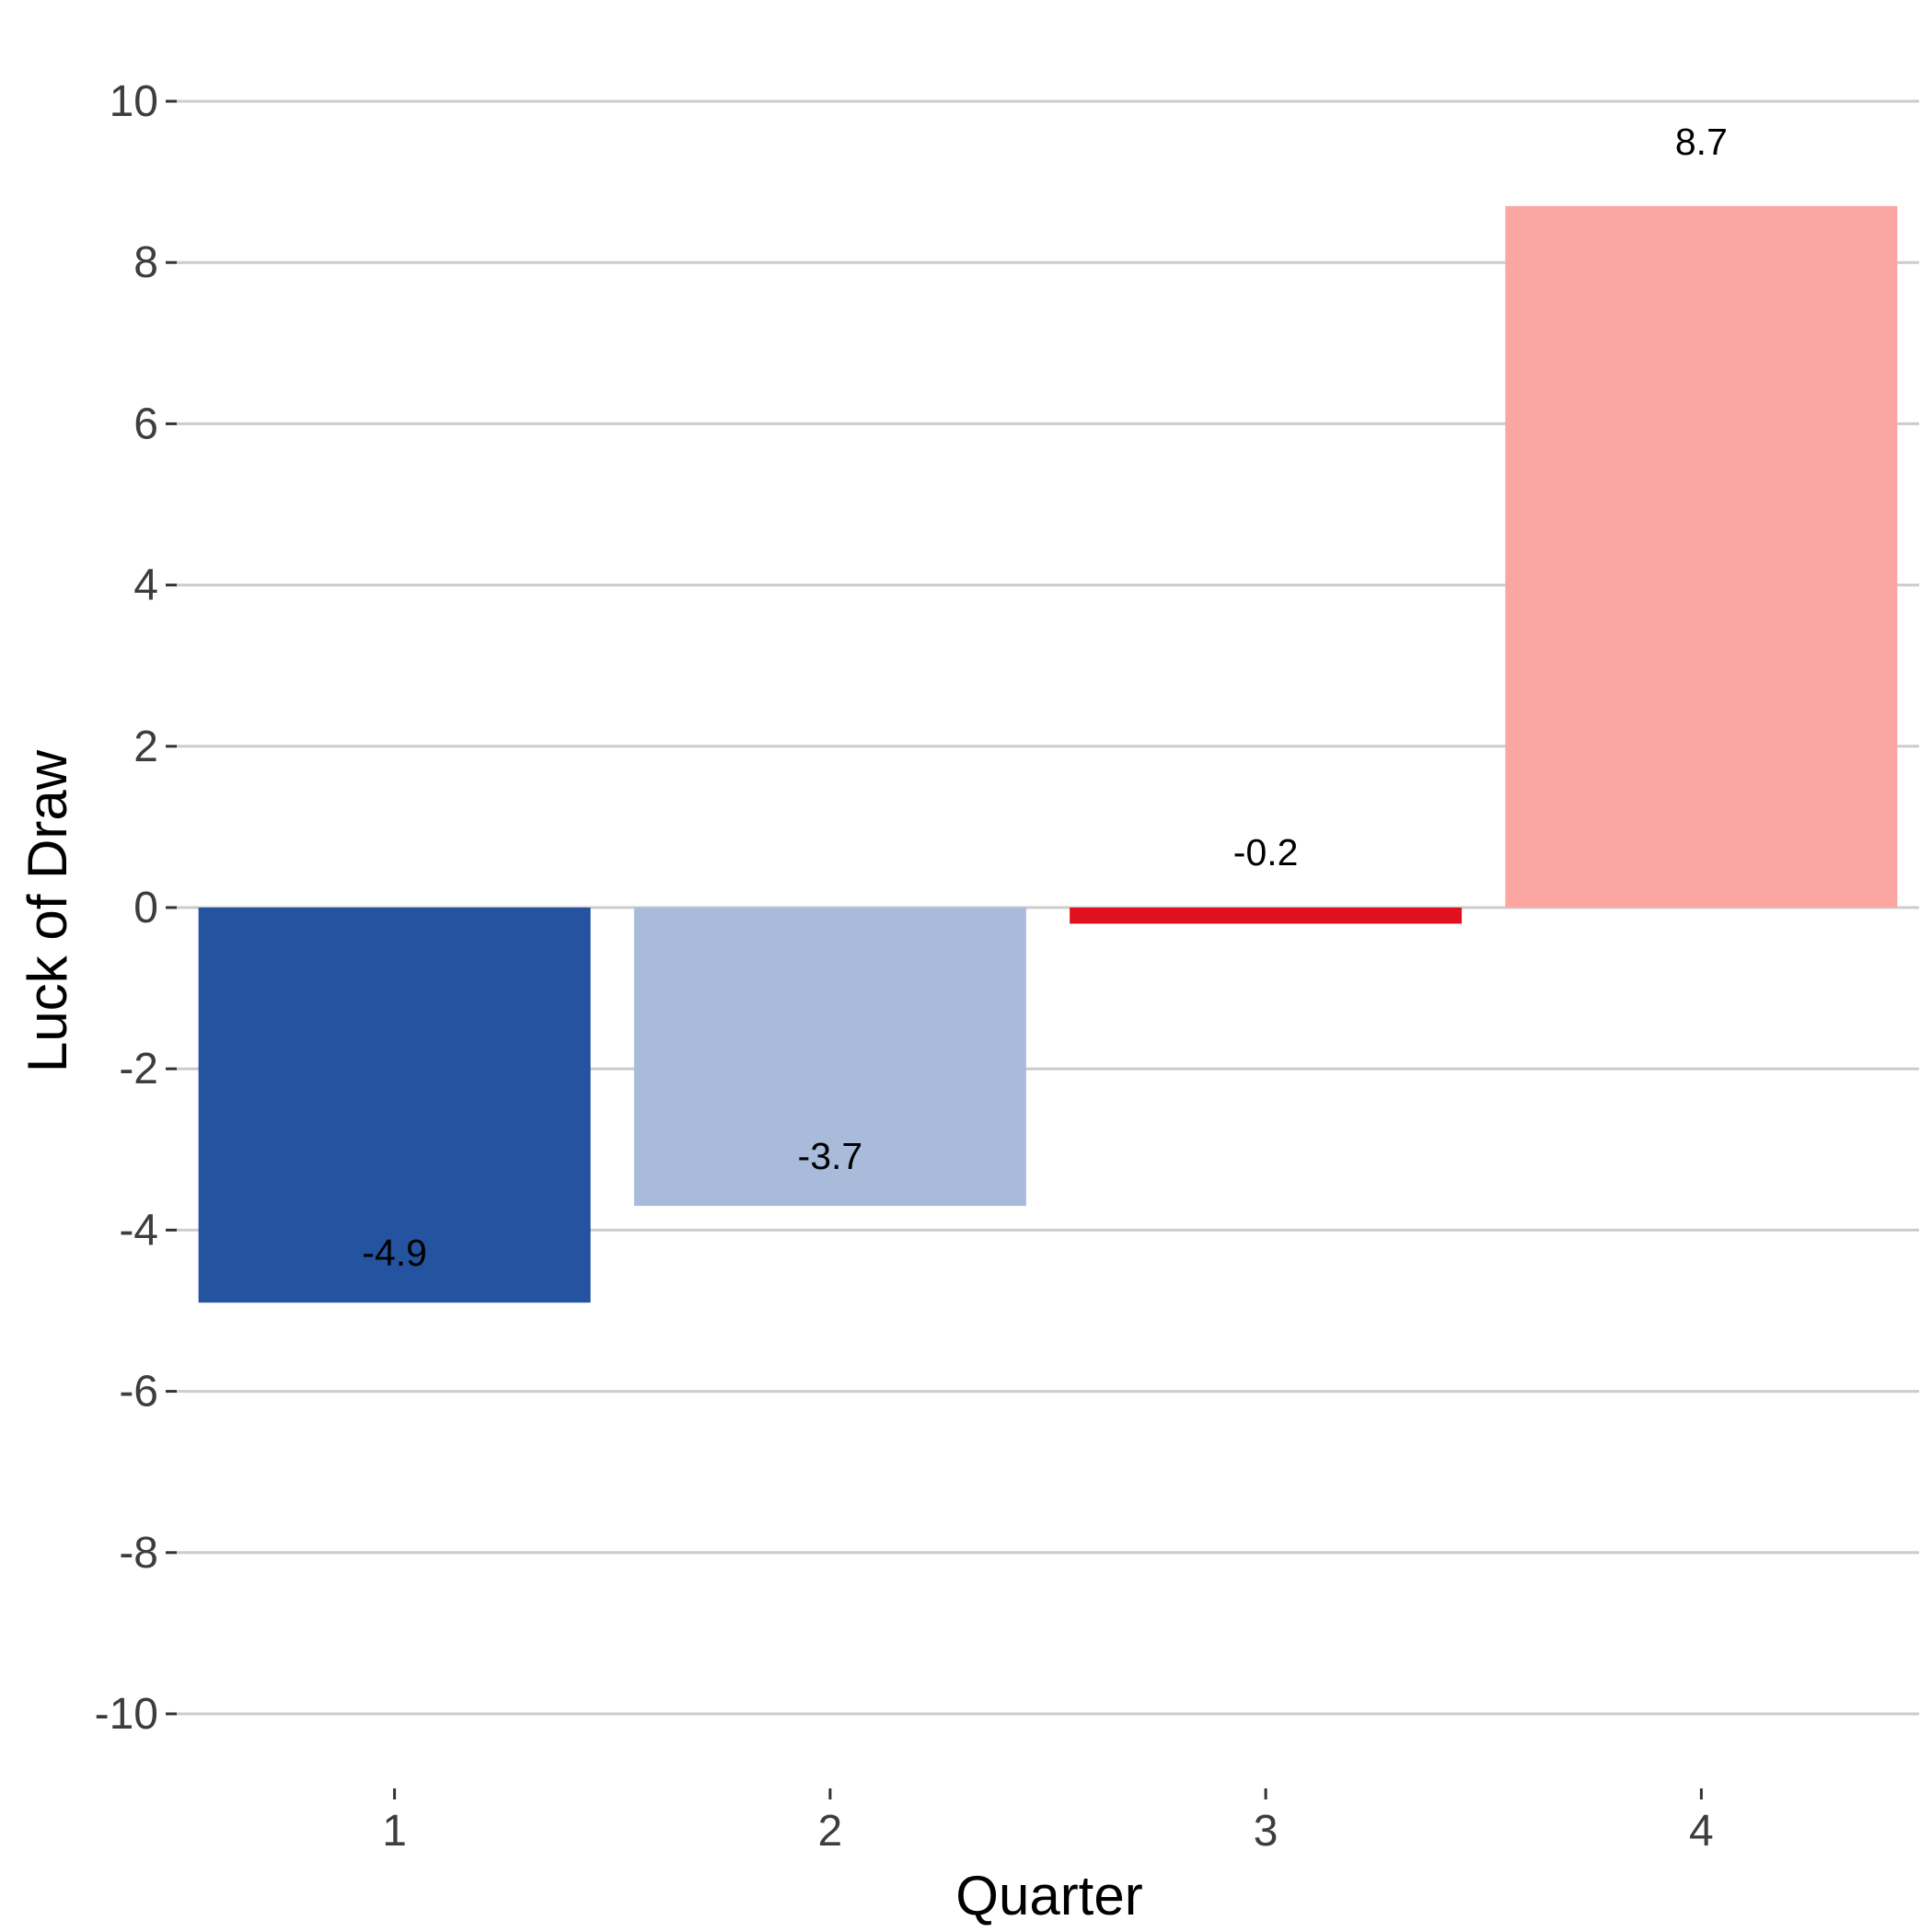 The height and width of the screenshot is (1932, 1932). What do you see at coordinates (145, 908) in the screenshot?
I see `y-tick-label: 0` at bounding box center [145, 908].